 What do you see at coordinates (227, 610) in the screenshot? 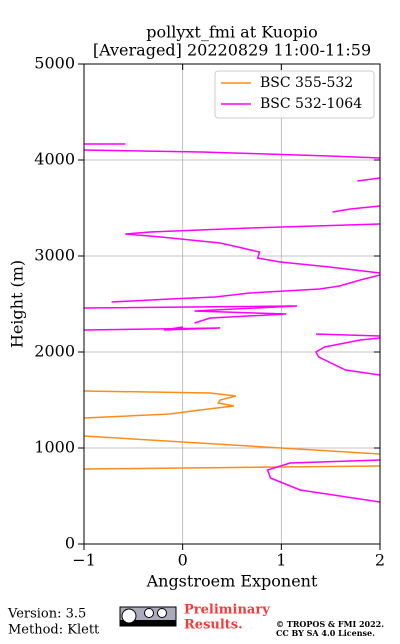
I see `preliminary: Preliminary` at bounding box center [227, 610].